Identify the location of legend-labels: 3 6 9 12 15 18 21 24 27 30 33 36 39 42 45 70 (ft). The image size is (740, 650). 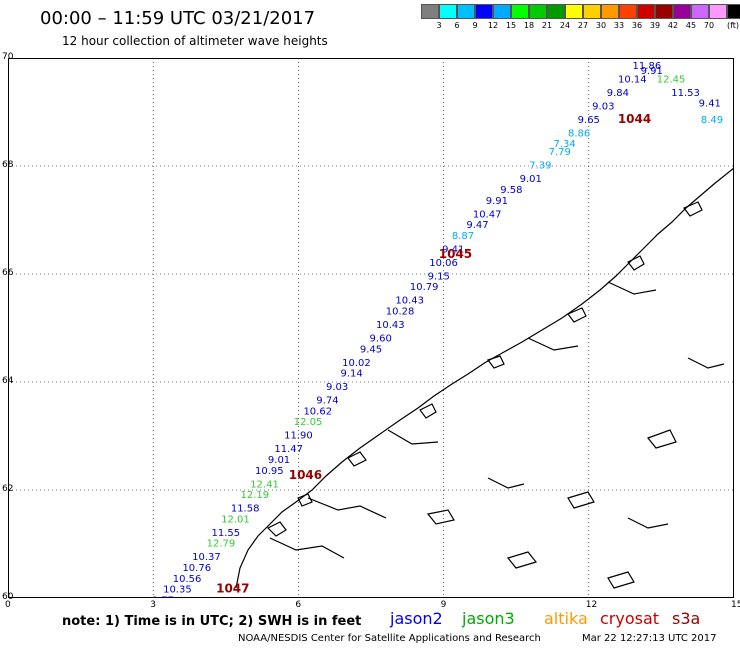
(580, 26).